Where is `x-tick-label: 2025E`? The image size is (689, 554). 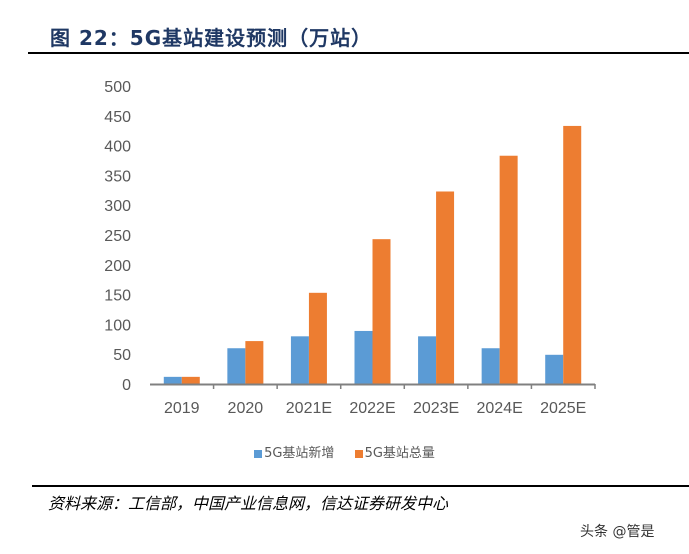 x-tick-label: 2025E is located at coordinates (563, 408).